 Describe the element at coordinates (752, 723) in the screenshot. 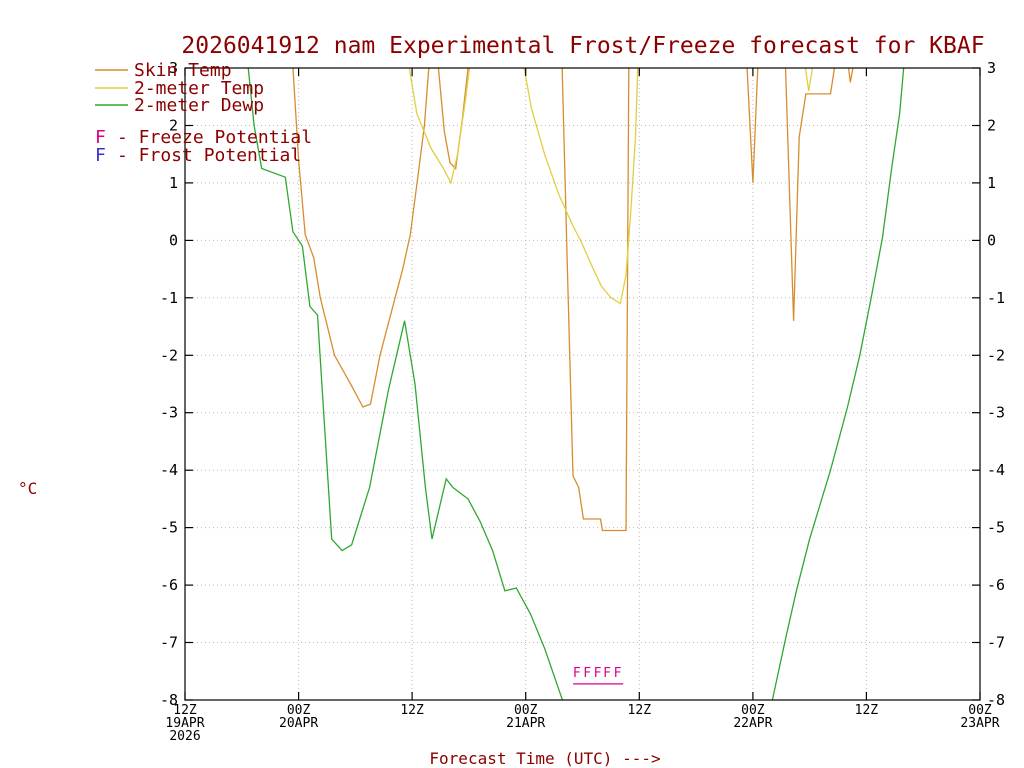

I see `x-tick-label: 22APR` at that location.